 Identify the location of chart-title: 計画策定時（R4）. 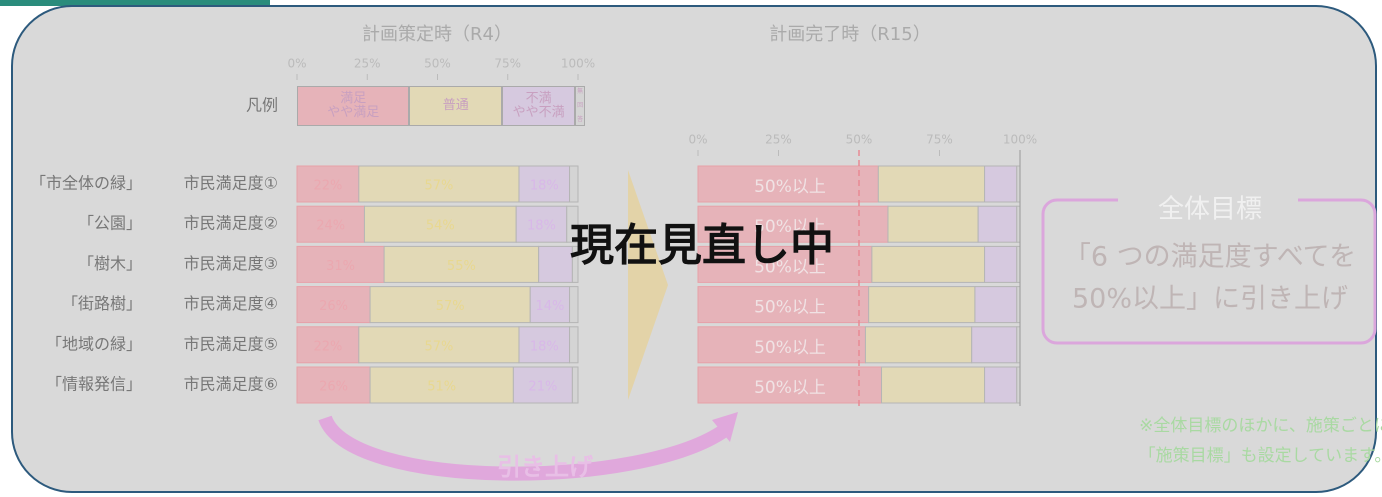
(437, 34).